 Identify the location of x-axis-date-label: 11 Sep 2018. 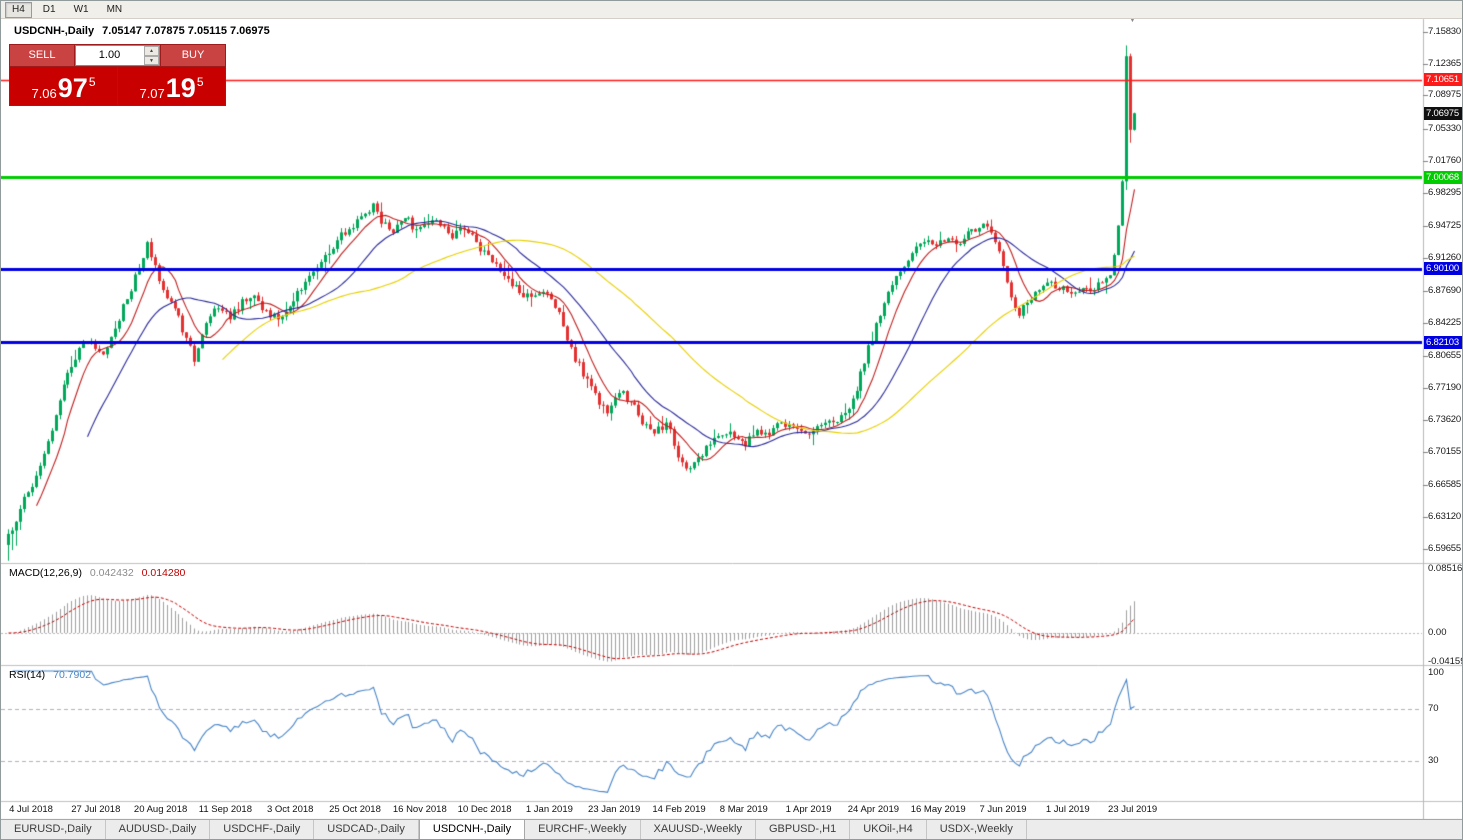
(225, 809).